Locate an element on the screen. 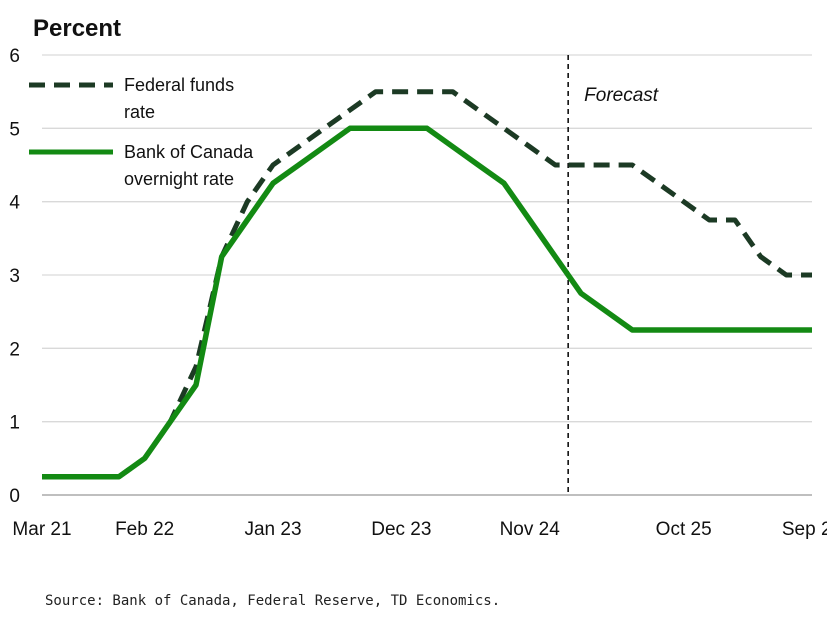 The height and width of the screenshot is (617, 827). x-tick-label: Dec 23 is located at coordinates (401, 529).